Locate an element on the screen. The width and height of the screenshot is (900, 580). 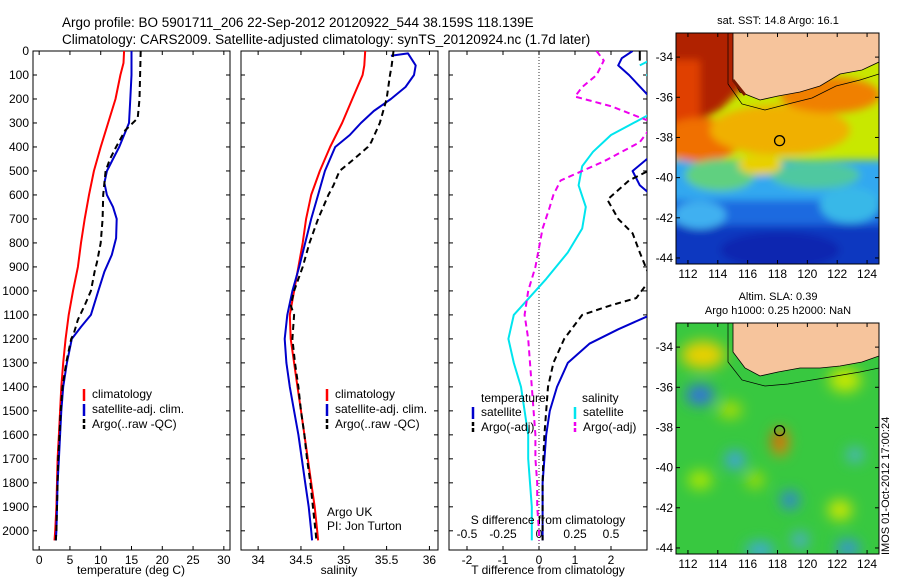
depth-tick-label: 1300 is located at coordinates (15, 363).